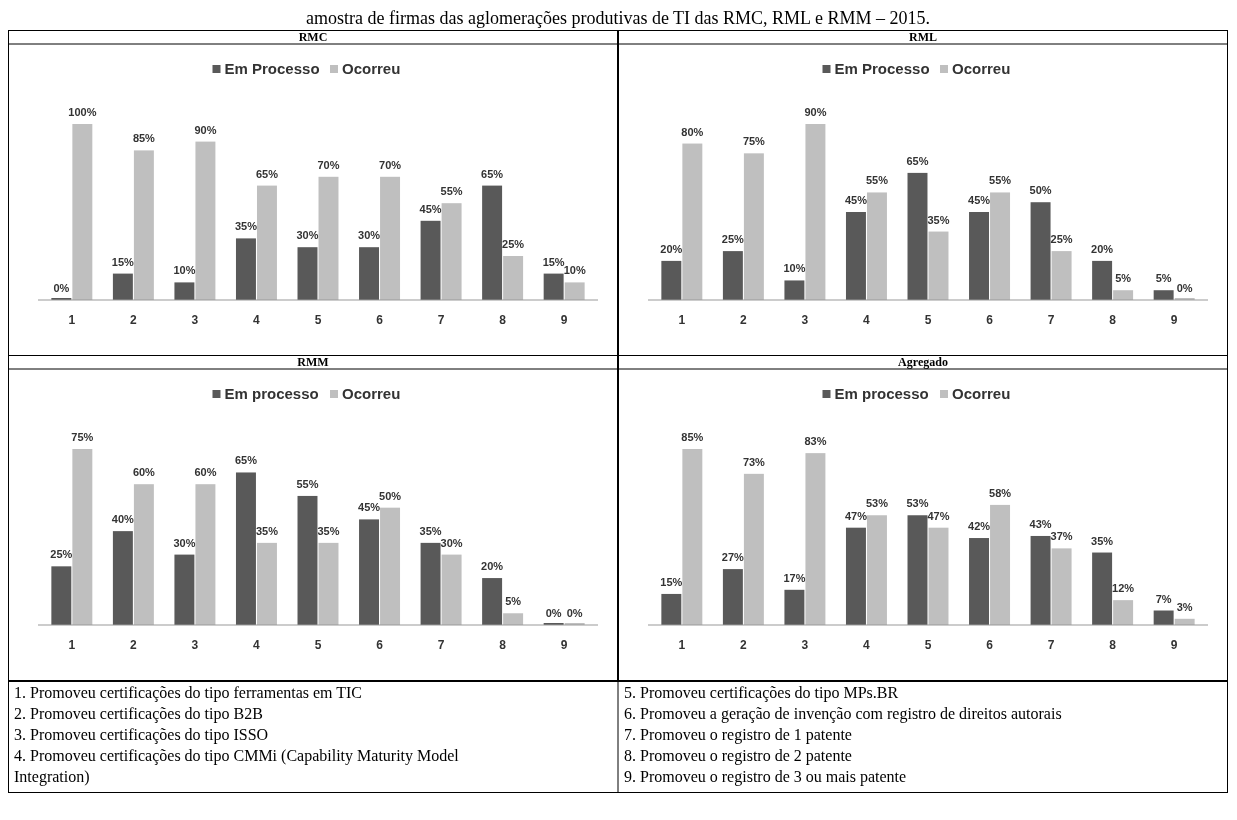 This screenshot has width=1237, height=820. What do you see at coordinates (1040, 523) in the screenshot?
I see `data-label: 43%` at bounding box center [1040, 523].